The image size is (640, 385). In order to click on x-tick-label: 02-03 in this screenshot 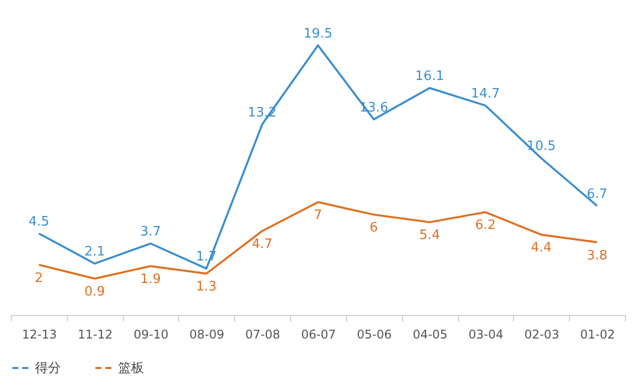, I will do `click(542, 335)`.